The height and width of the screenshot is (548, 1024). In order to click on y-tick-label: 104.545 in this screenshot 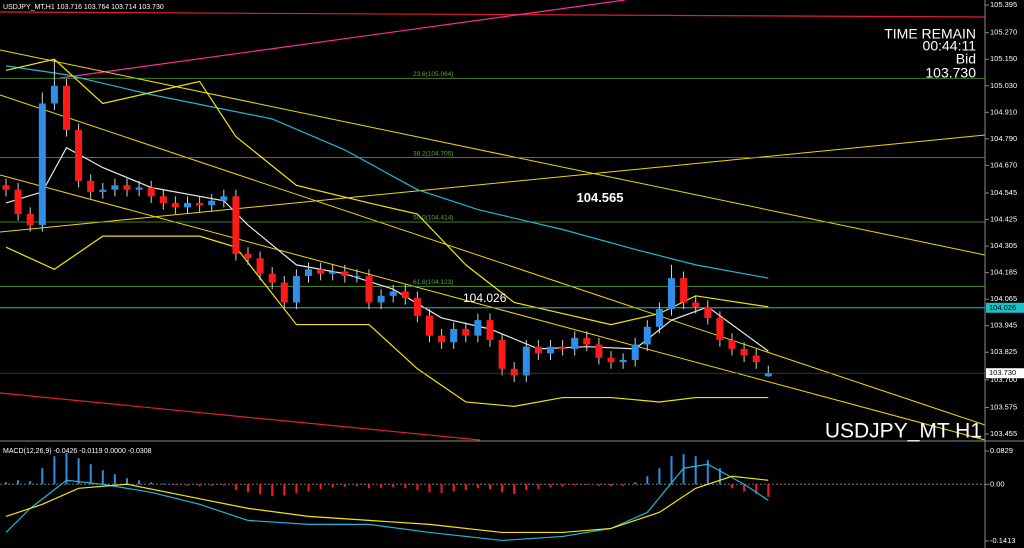, I will do `click(1003, 192)`.